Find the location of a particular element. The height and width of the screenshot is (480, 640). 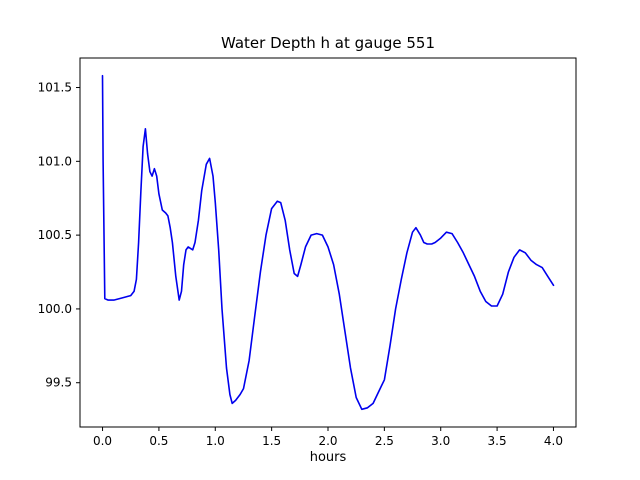

x-tick-label: 2.0 is located at coordinates (327, 441).